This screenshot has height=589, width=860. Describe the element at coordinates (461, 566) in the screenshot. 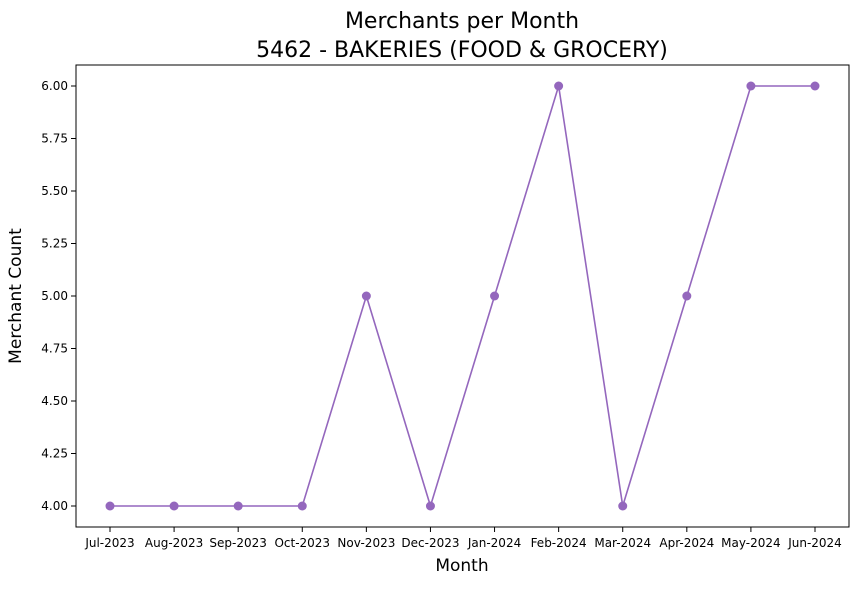

I see `x-axis-label: Month` at that location.